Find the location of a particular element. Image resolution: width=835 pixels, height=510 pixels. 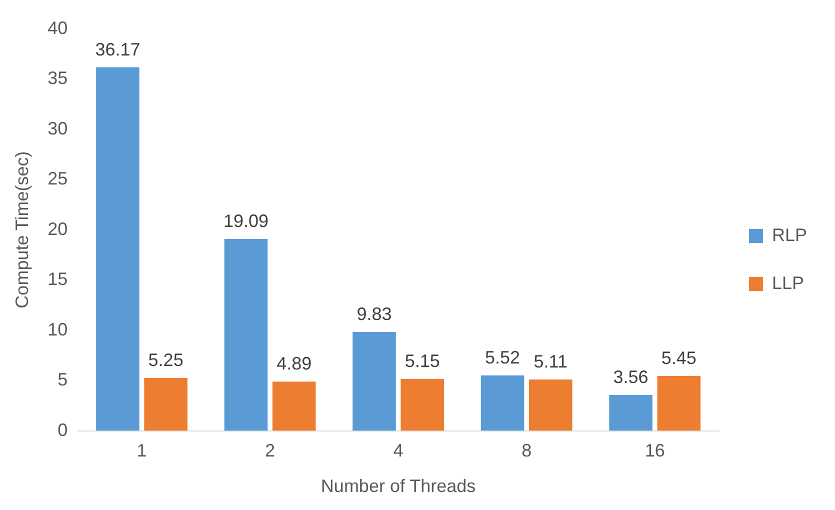

y-tick-label: 30 is located at coordinates (58, 128).